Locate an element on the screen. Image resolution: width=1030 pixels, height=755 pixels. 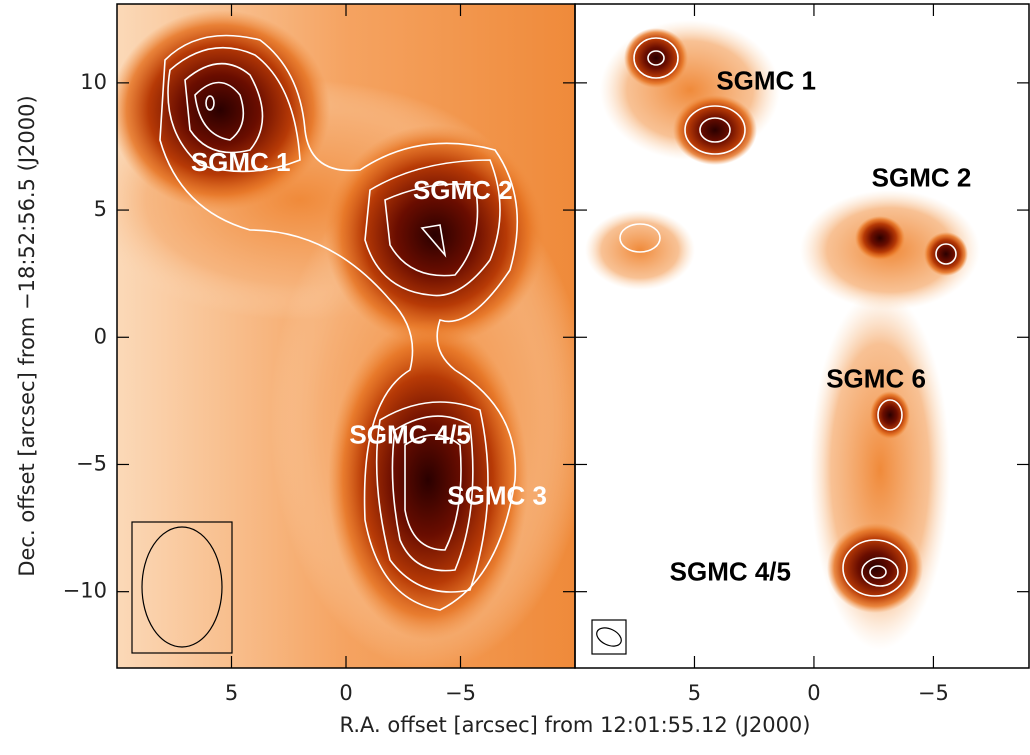
y-tick-label: −5 is located at coordinates (91, 463).